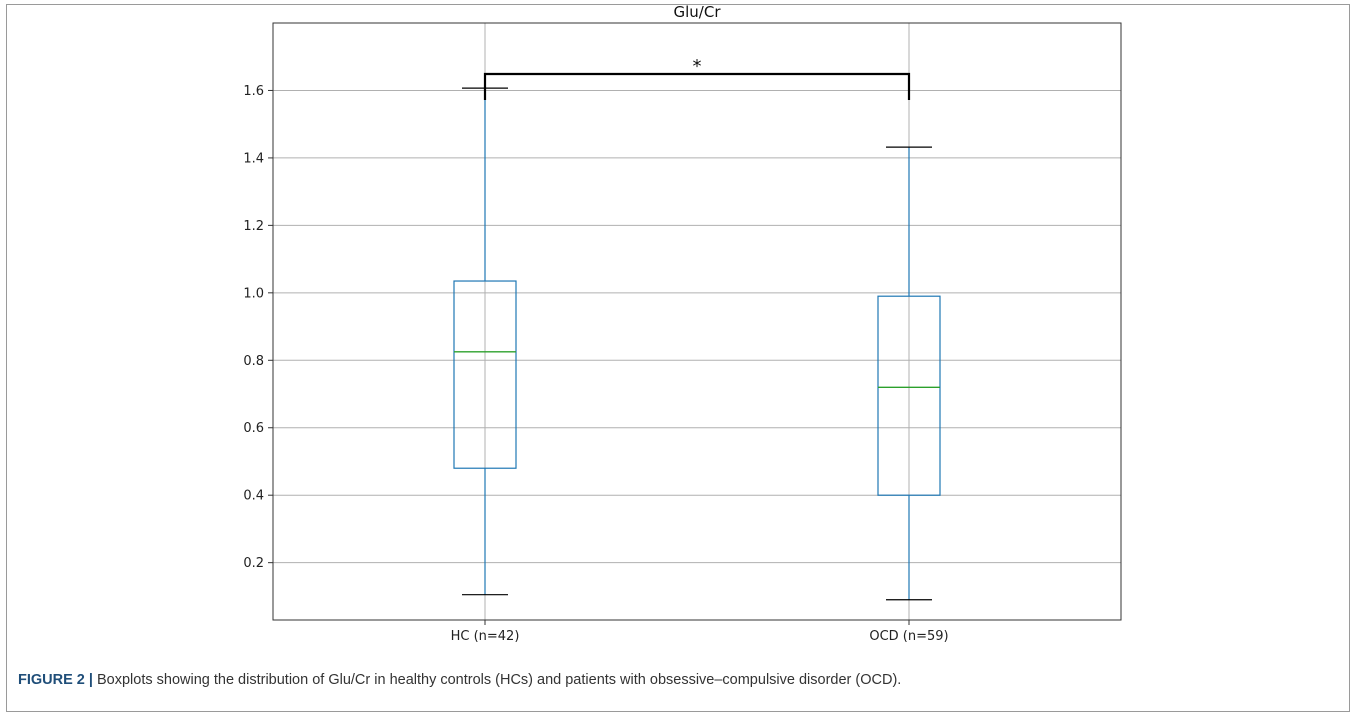  Describe the element at coordinates (253, 496) in the screenshot. I see `y-tick-label: 0.4` at that location.